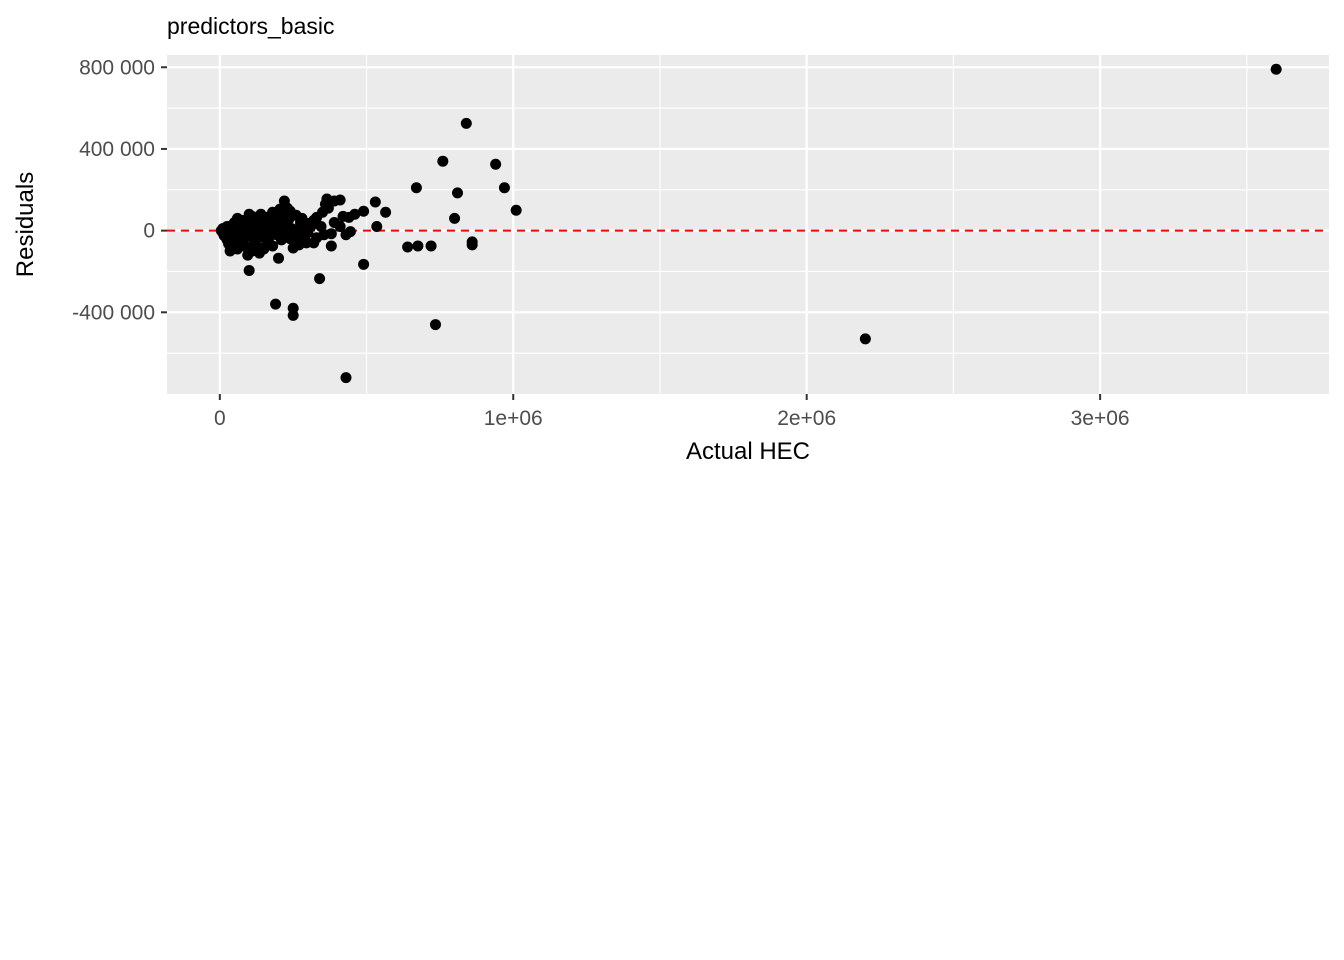  I want to click on x-tick-label: 1e+06, so click(513, 418).